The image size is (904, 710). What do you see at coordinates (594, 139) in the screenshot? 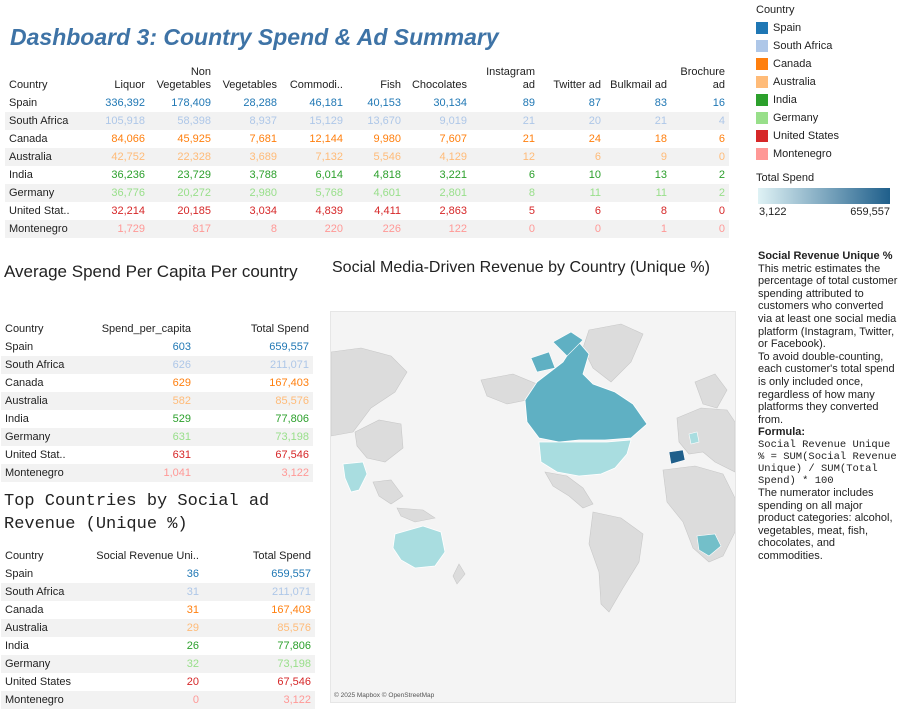
I see `value-cell: 24` at bounding box center [594, 139].